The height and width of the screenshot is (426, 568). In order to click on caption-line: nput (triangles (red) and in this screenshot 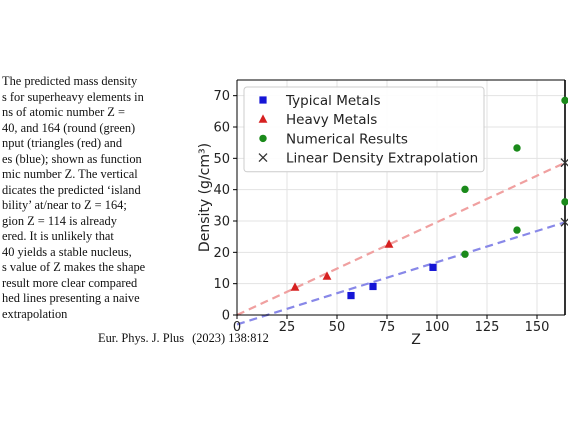, I will do `click(62, 143)`.